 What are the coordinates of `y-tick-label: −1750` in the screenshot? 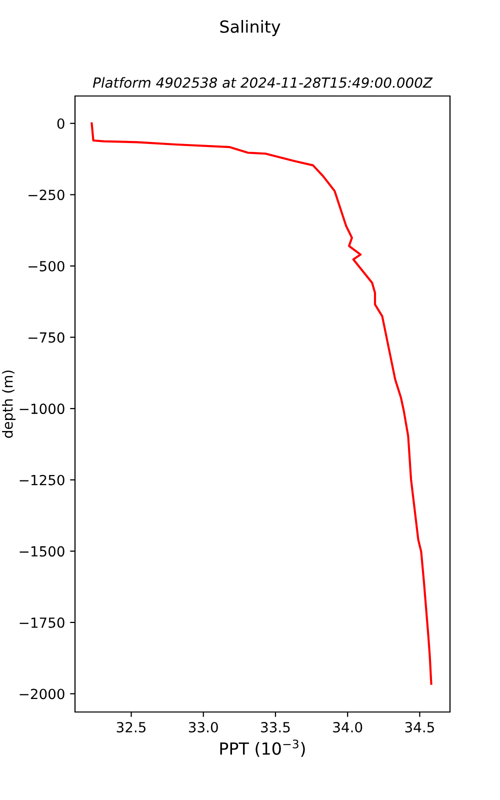 It's located at (42, 622).